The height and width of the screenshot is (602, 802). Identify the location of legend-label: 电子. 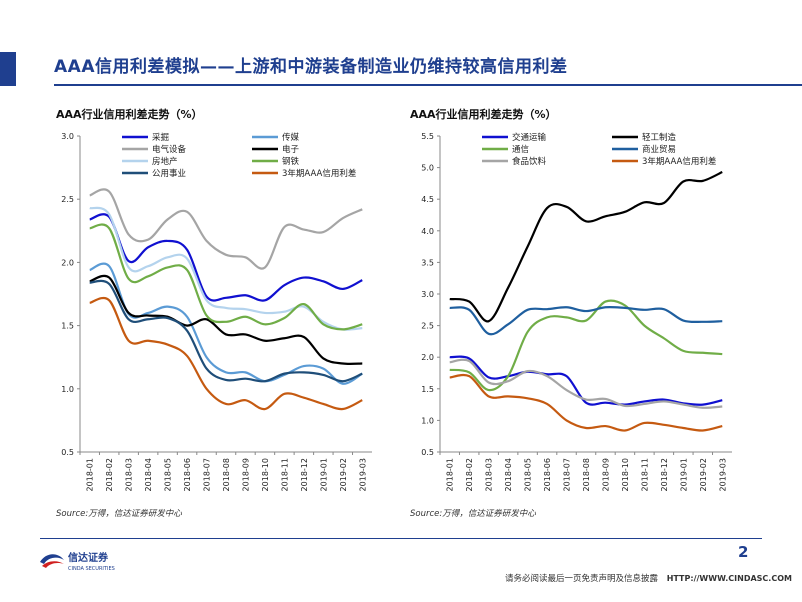
(291, 149).